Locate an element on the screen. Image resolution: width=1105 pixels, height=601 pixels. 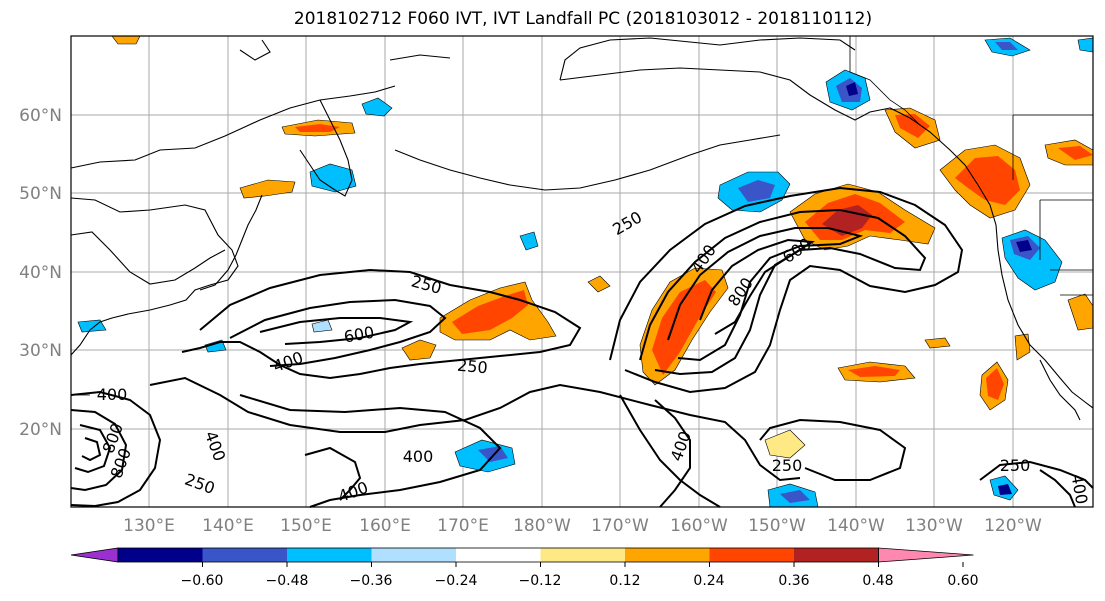
latitude-labels: 60°N 50°N 40°N 30°N 20°N is located at coordinates (40, 273).